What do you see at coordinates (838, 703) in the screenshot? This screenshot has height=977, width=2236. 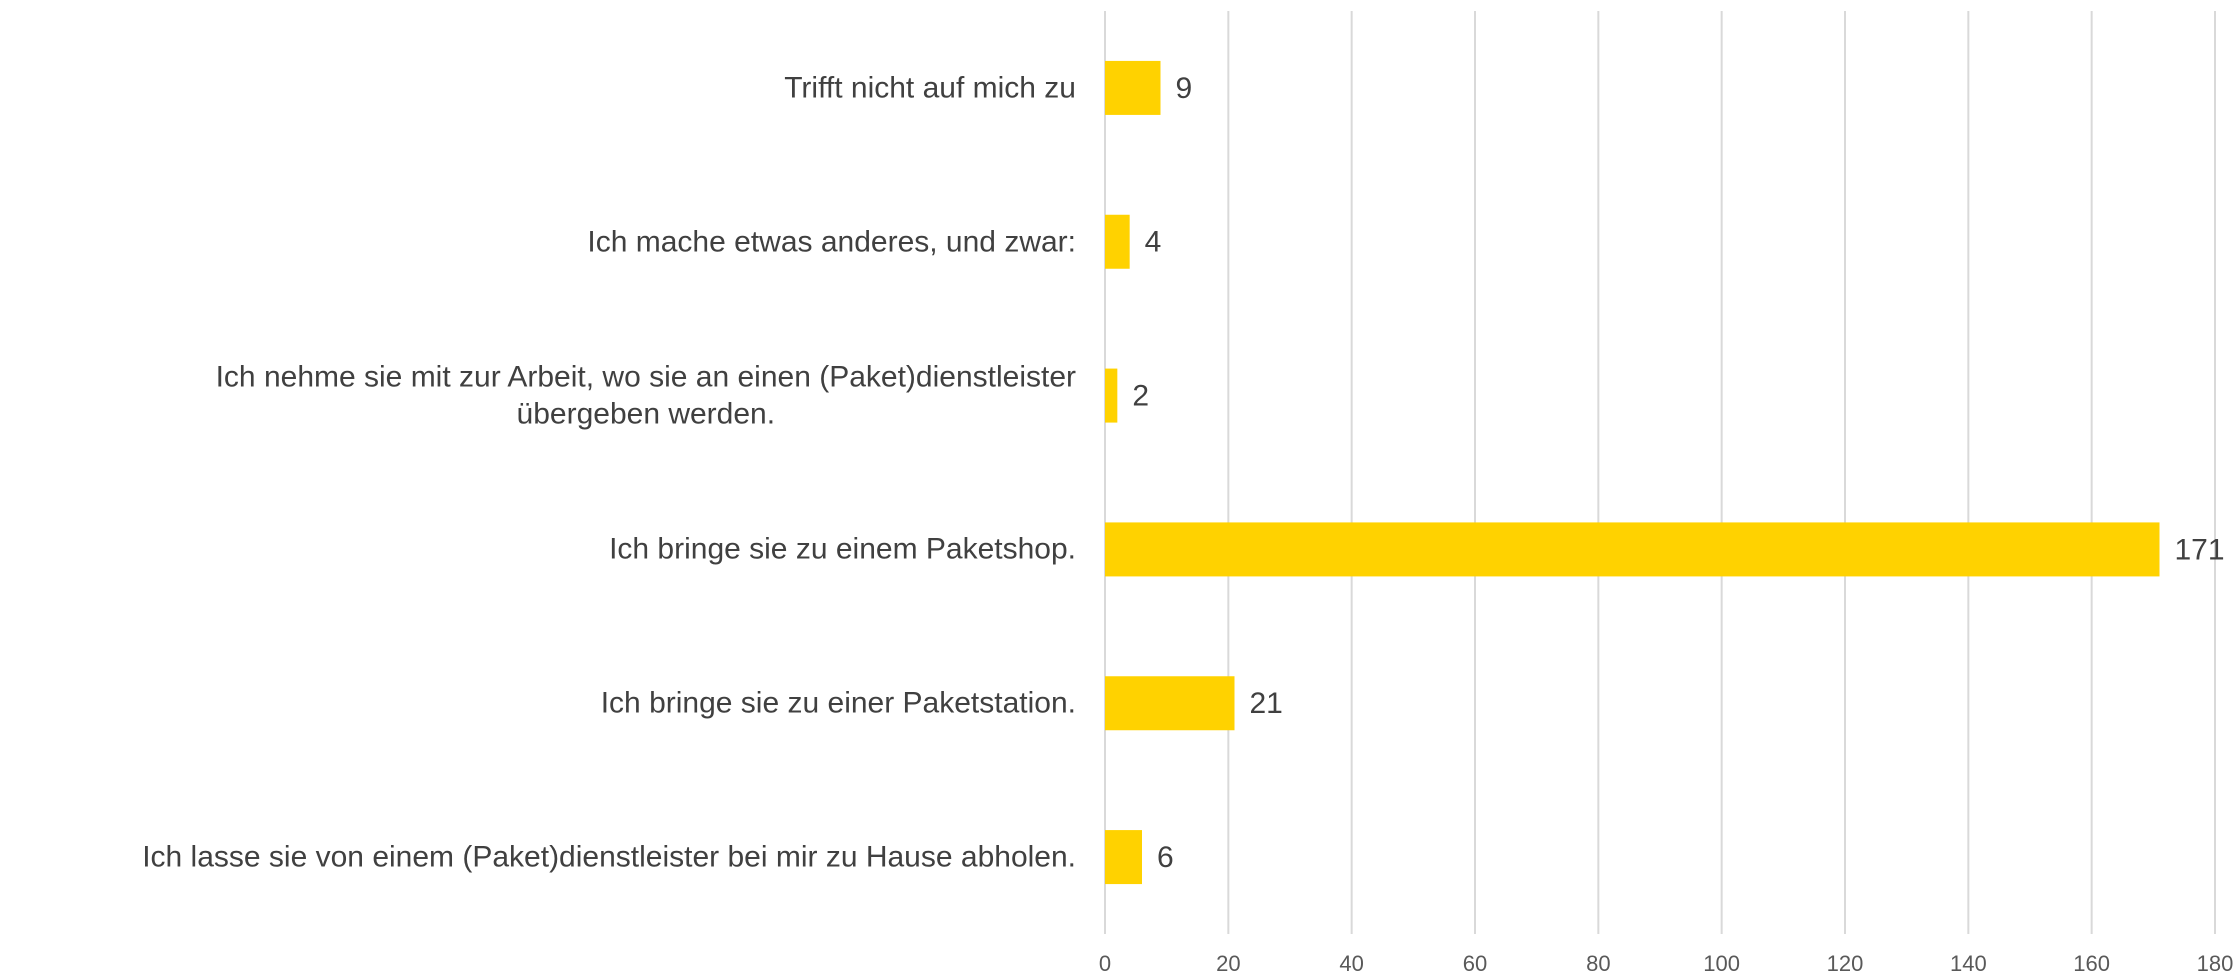 I see `category-label: Ich bringe sie zu einer Paketstation.` at bounding box center [838, 703].